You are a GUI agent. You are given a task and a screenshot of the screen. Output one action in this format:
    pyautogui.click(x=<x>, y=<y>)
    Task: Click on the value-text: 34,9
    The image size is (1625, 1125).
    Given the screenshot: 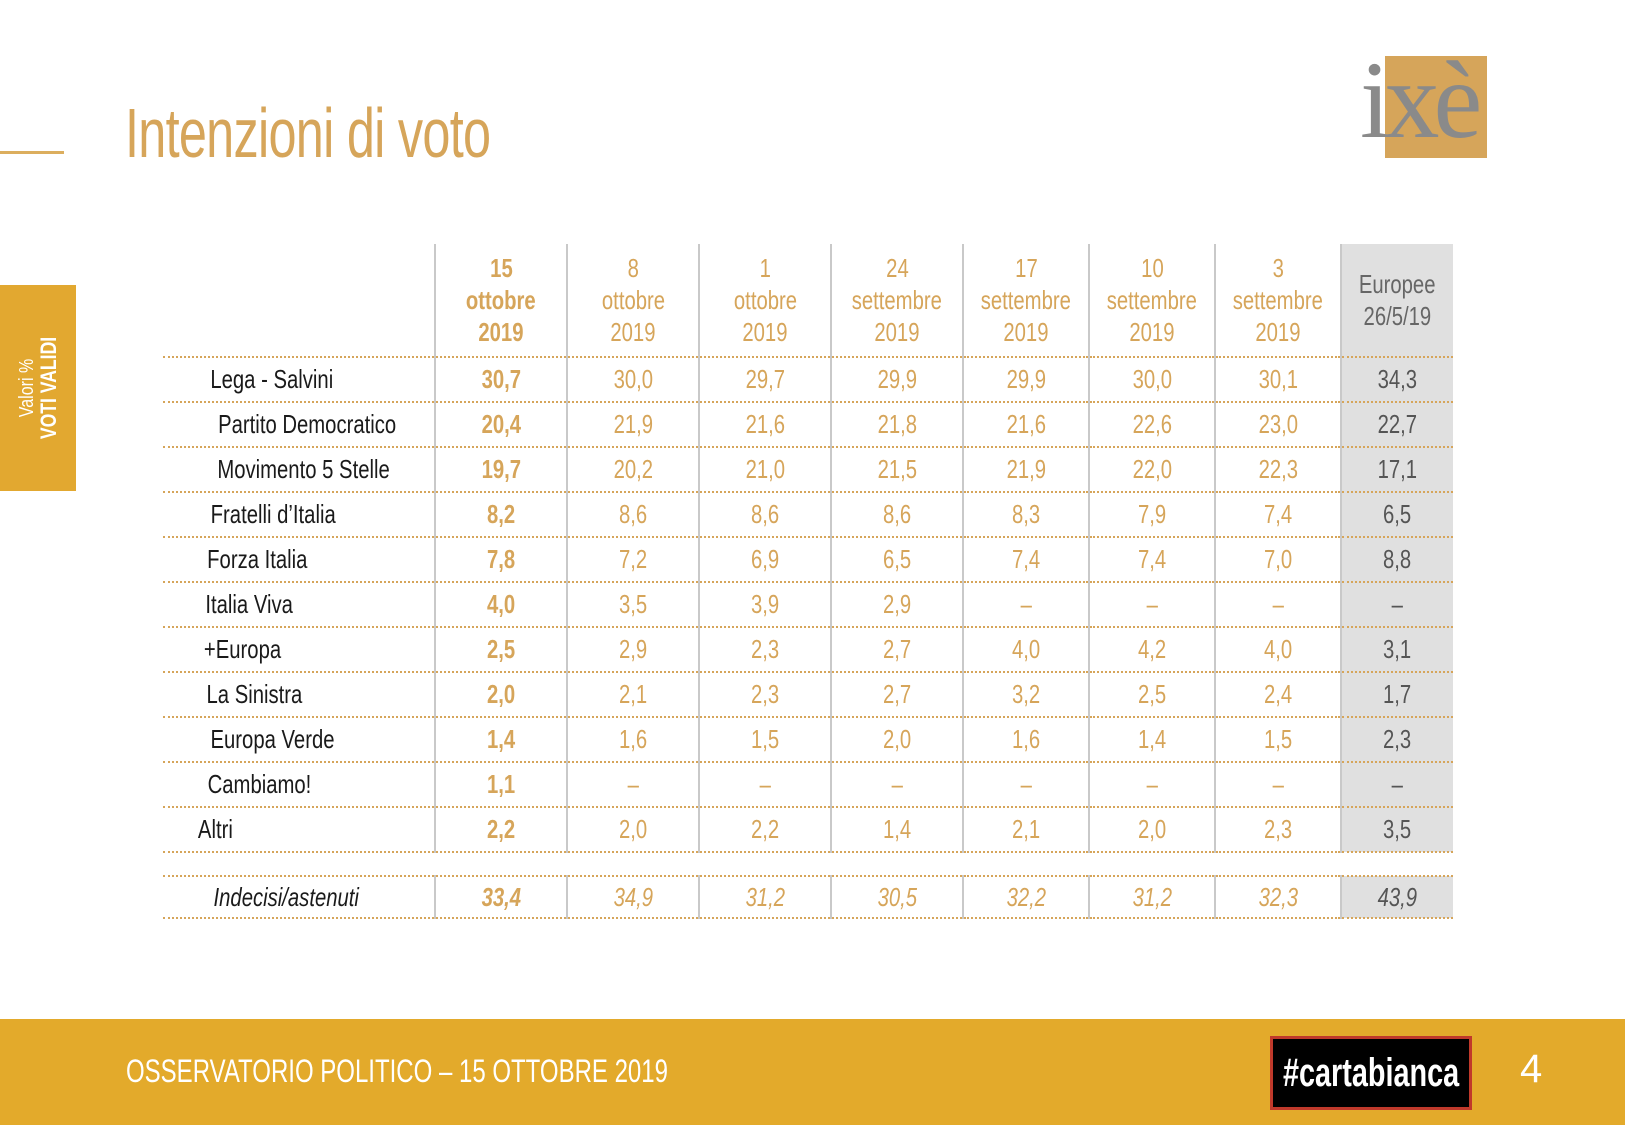 What is the action you would take?
    pyautogui.click(x=633, y=896)
    